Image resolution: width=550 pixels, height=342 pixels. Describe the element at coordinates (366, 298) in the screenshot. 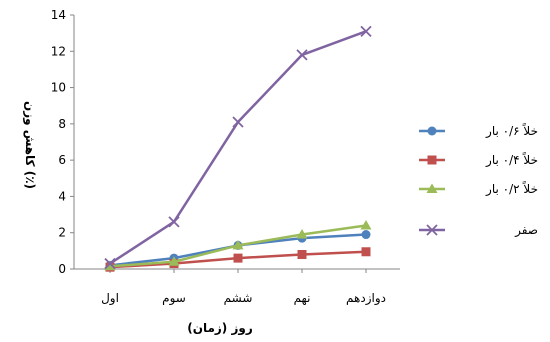

I see `x-tick-label: دوازدهم` at that location.